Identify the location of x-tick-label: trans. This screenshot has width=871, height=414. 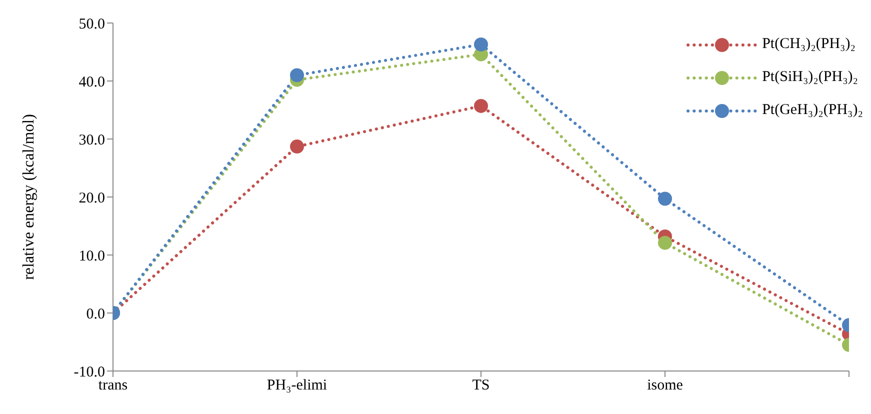
(113, 386).